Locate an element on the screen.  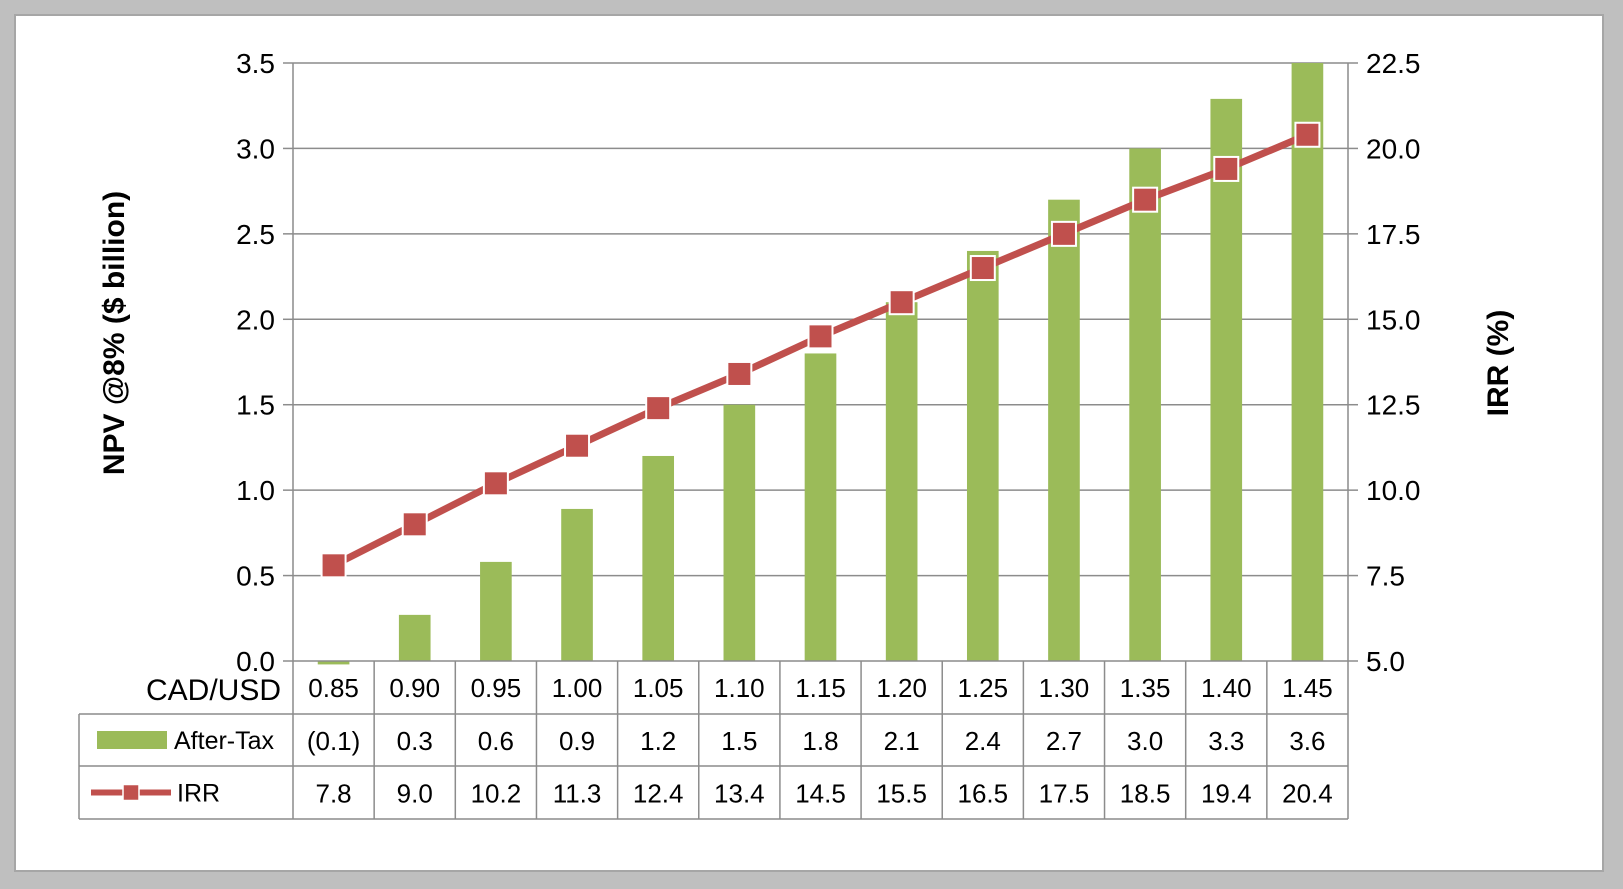
data-label: 17.5 is located at coordinates (1064, 794).